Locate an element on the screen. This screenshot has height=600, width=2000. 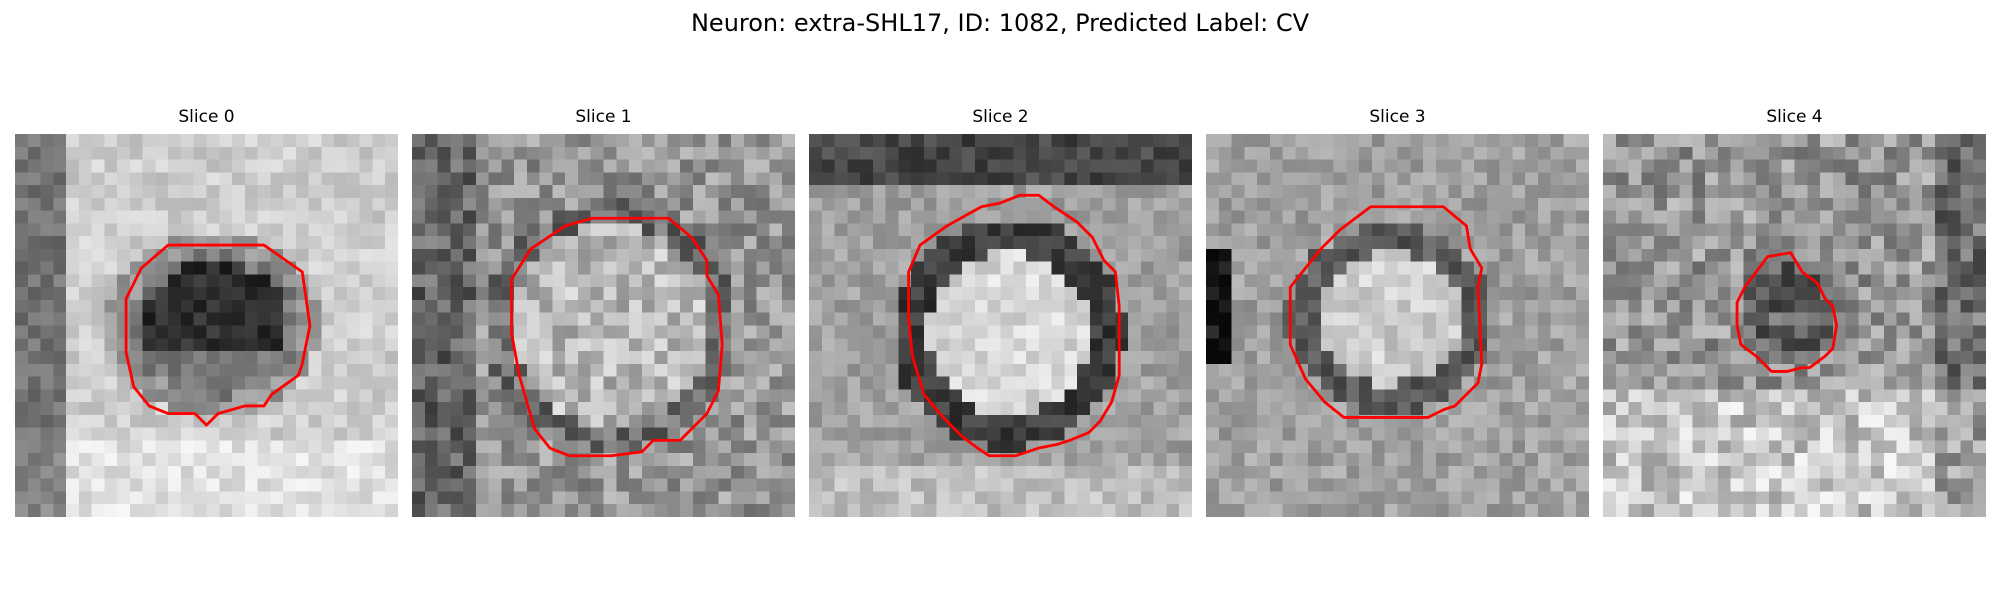
slice-panel-1: Slice 1 is located at coordinates (603, 311).